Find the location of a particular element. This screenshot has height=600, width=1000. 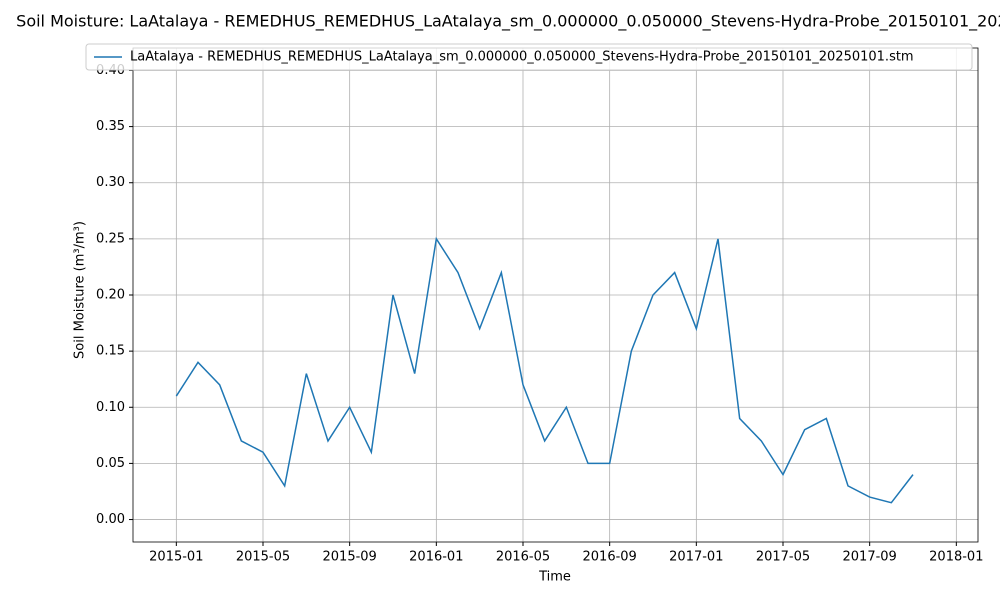

x-tick-label: 2016-09 is located at coordinates (610, 557).